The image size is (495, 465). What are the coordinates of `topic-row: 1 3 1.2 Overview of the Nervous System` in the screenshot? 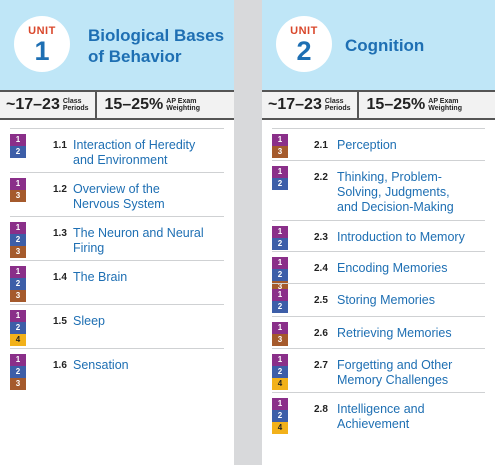 It's located at (117, 191).